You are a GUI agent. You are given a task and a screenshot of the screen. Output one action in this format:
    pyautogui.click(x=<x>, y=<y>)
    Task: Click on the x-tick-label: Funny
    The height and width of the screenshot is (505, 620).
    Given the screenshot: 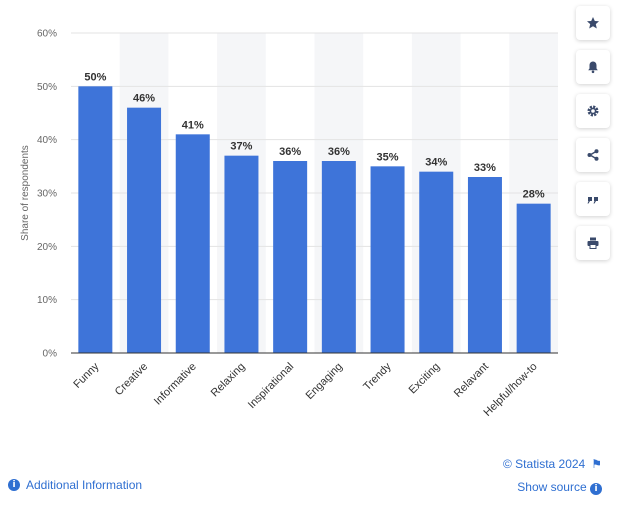 What is the action you would take?
    pyautogui.click(x=86, y=375)
    